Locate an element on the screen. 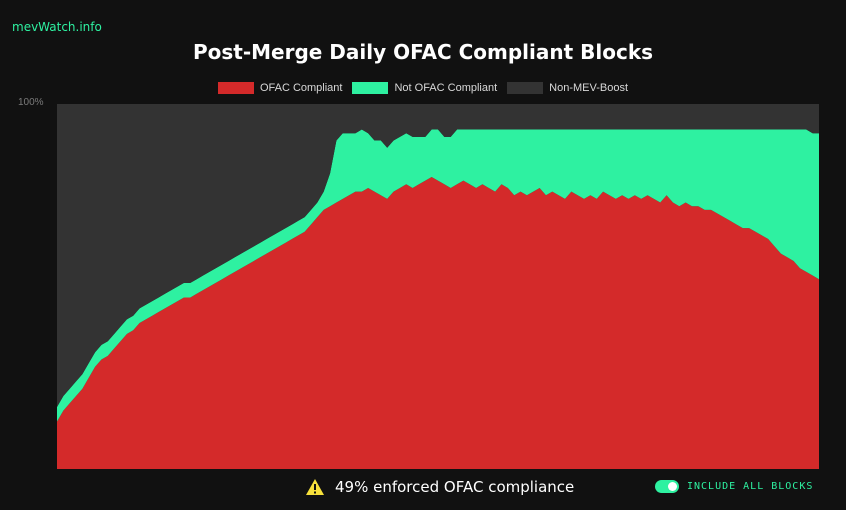  legend-label-ofac-compliant: OFAC Compliant is located at coordinates (301, 88).